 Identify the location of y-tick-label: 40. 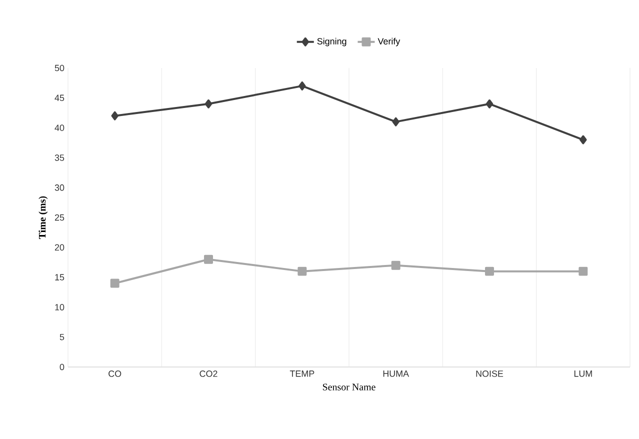
(59, 127).